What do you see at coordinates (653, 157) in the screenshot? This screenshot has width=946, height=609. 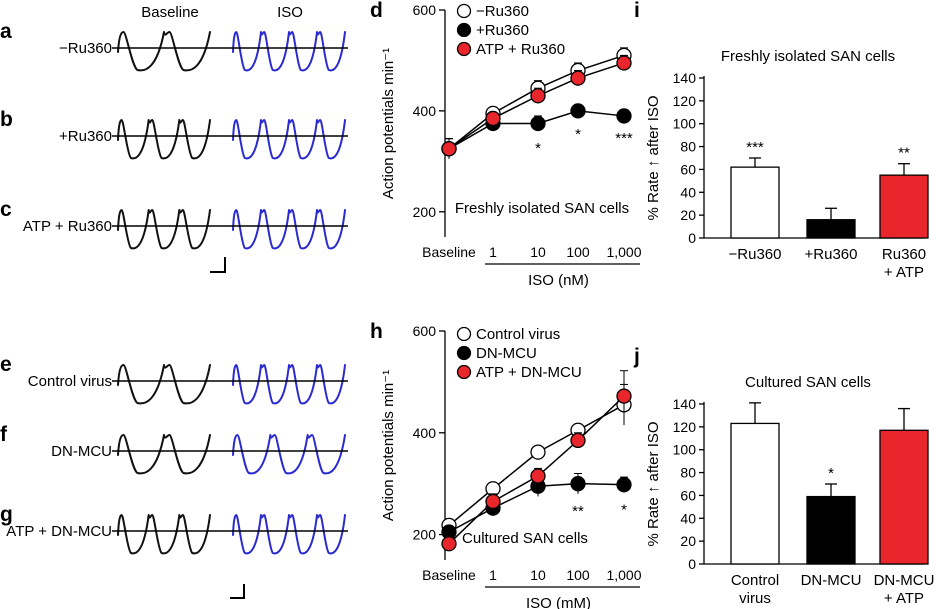 I see `y-axis-label: % Rate ↑ after ISO` at bounding box center [653, 157].